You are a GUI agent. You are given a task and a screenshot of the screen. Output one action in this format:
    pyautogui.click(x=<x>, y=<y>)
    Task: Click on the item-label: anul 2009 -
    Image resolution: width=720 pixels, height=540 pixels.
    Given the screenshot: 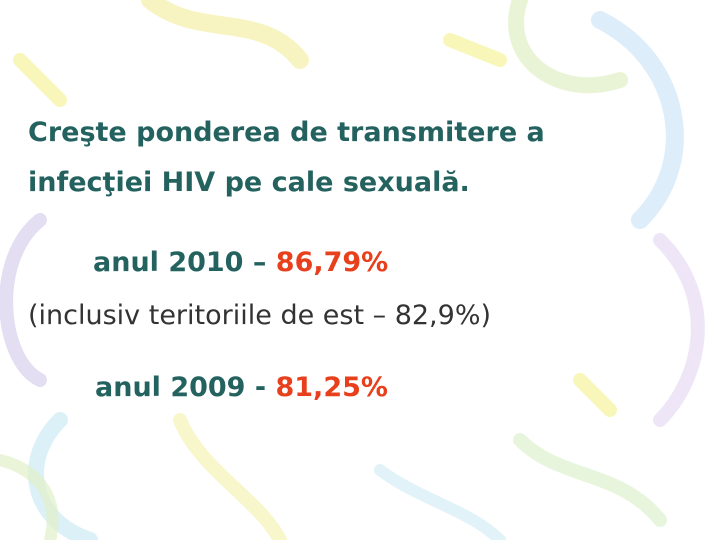 What is the action you would take?
    pyautogui.click(x=181, y=387)
    